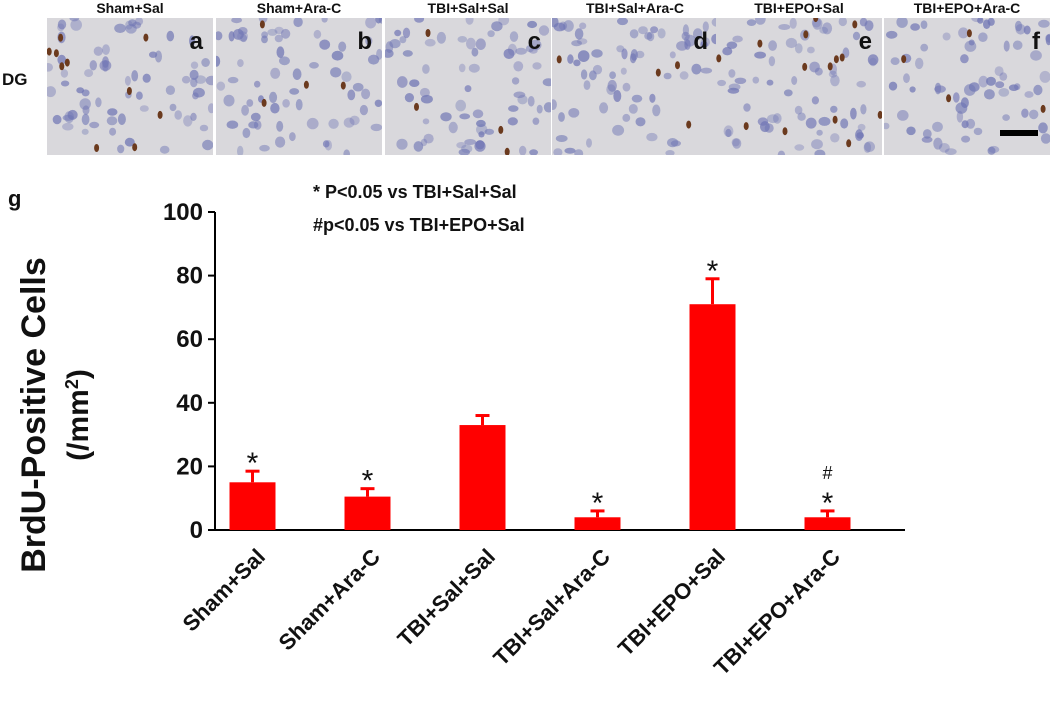 The width and height of the screenshot is (1050, 719). Describe the element at coordinates (827, 473) in the screenshot. I see `significance-hash: #` at that location.